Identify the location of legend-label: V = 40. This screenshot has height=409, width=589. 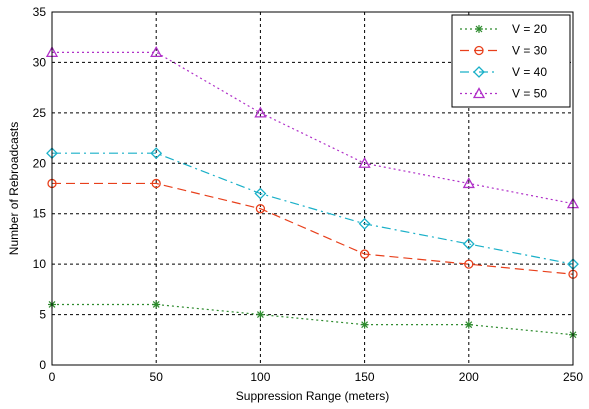
(529, 72).